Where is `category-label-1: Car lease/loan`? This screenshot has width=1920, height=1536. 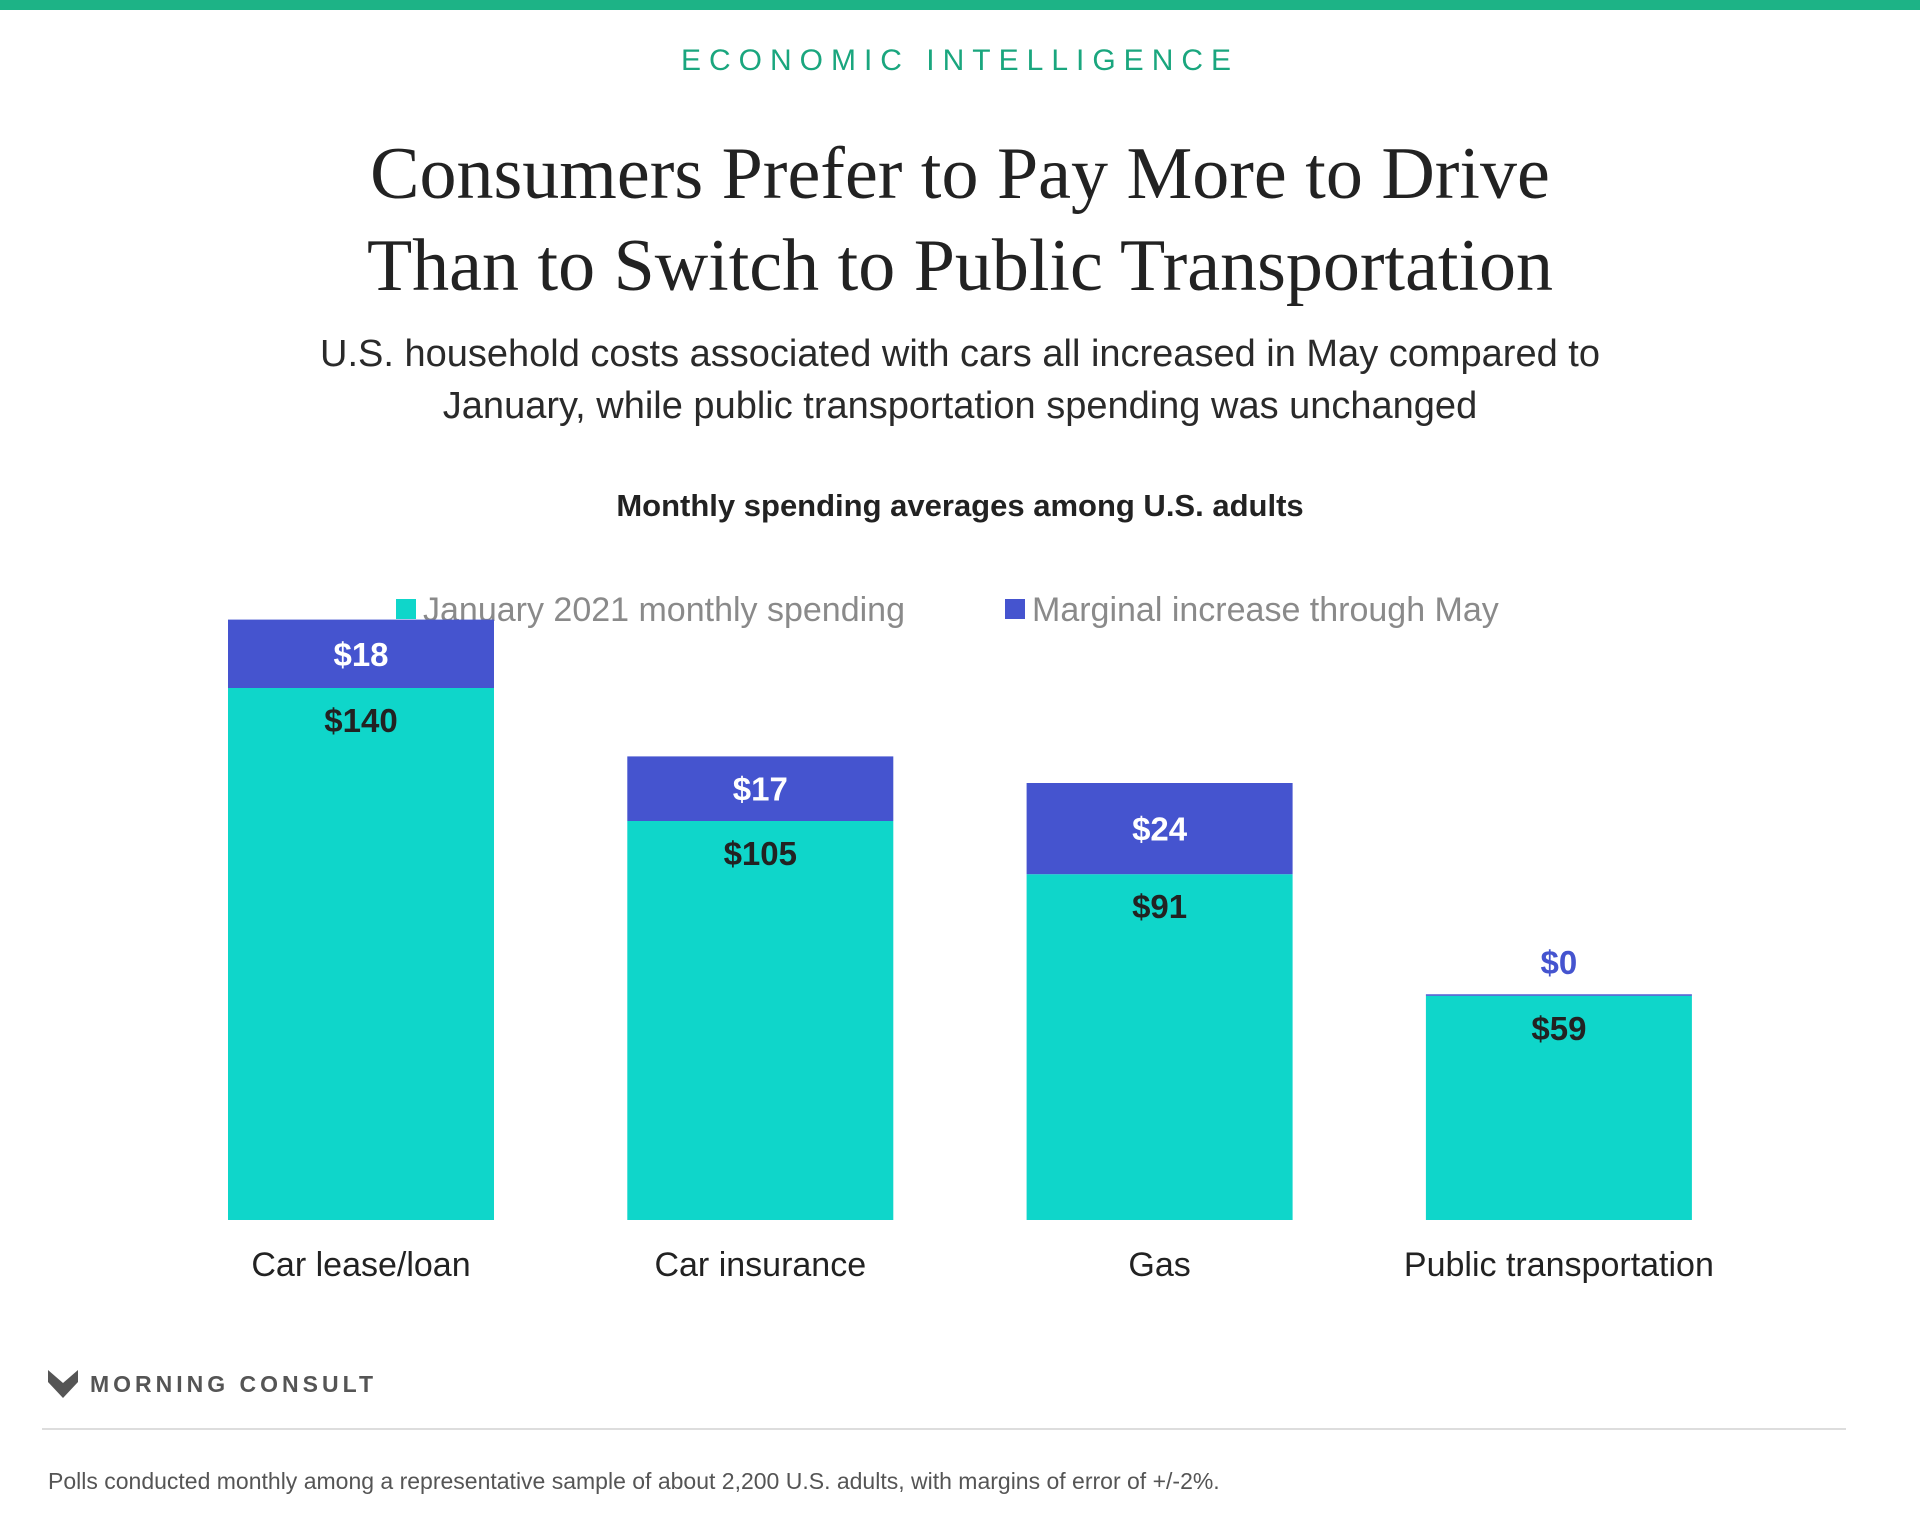
category-label-1: Car lease/loan is located at coordinates (360, 1265).